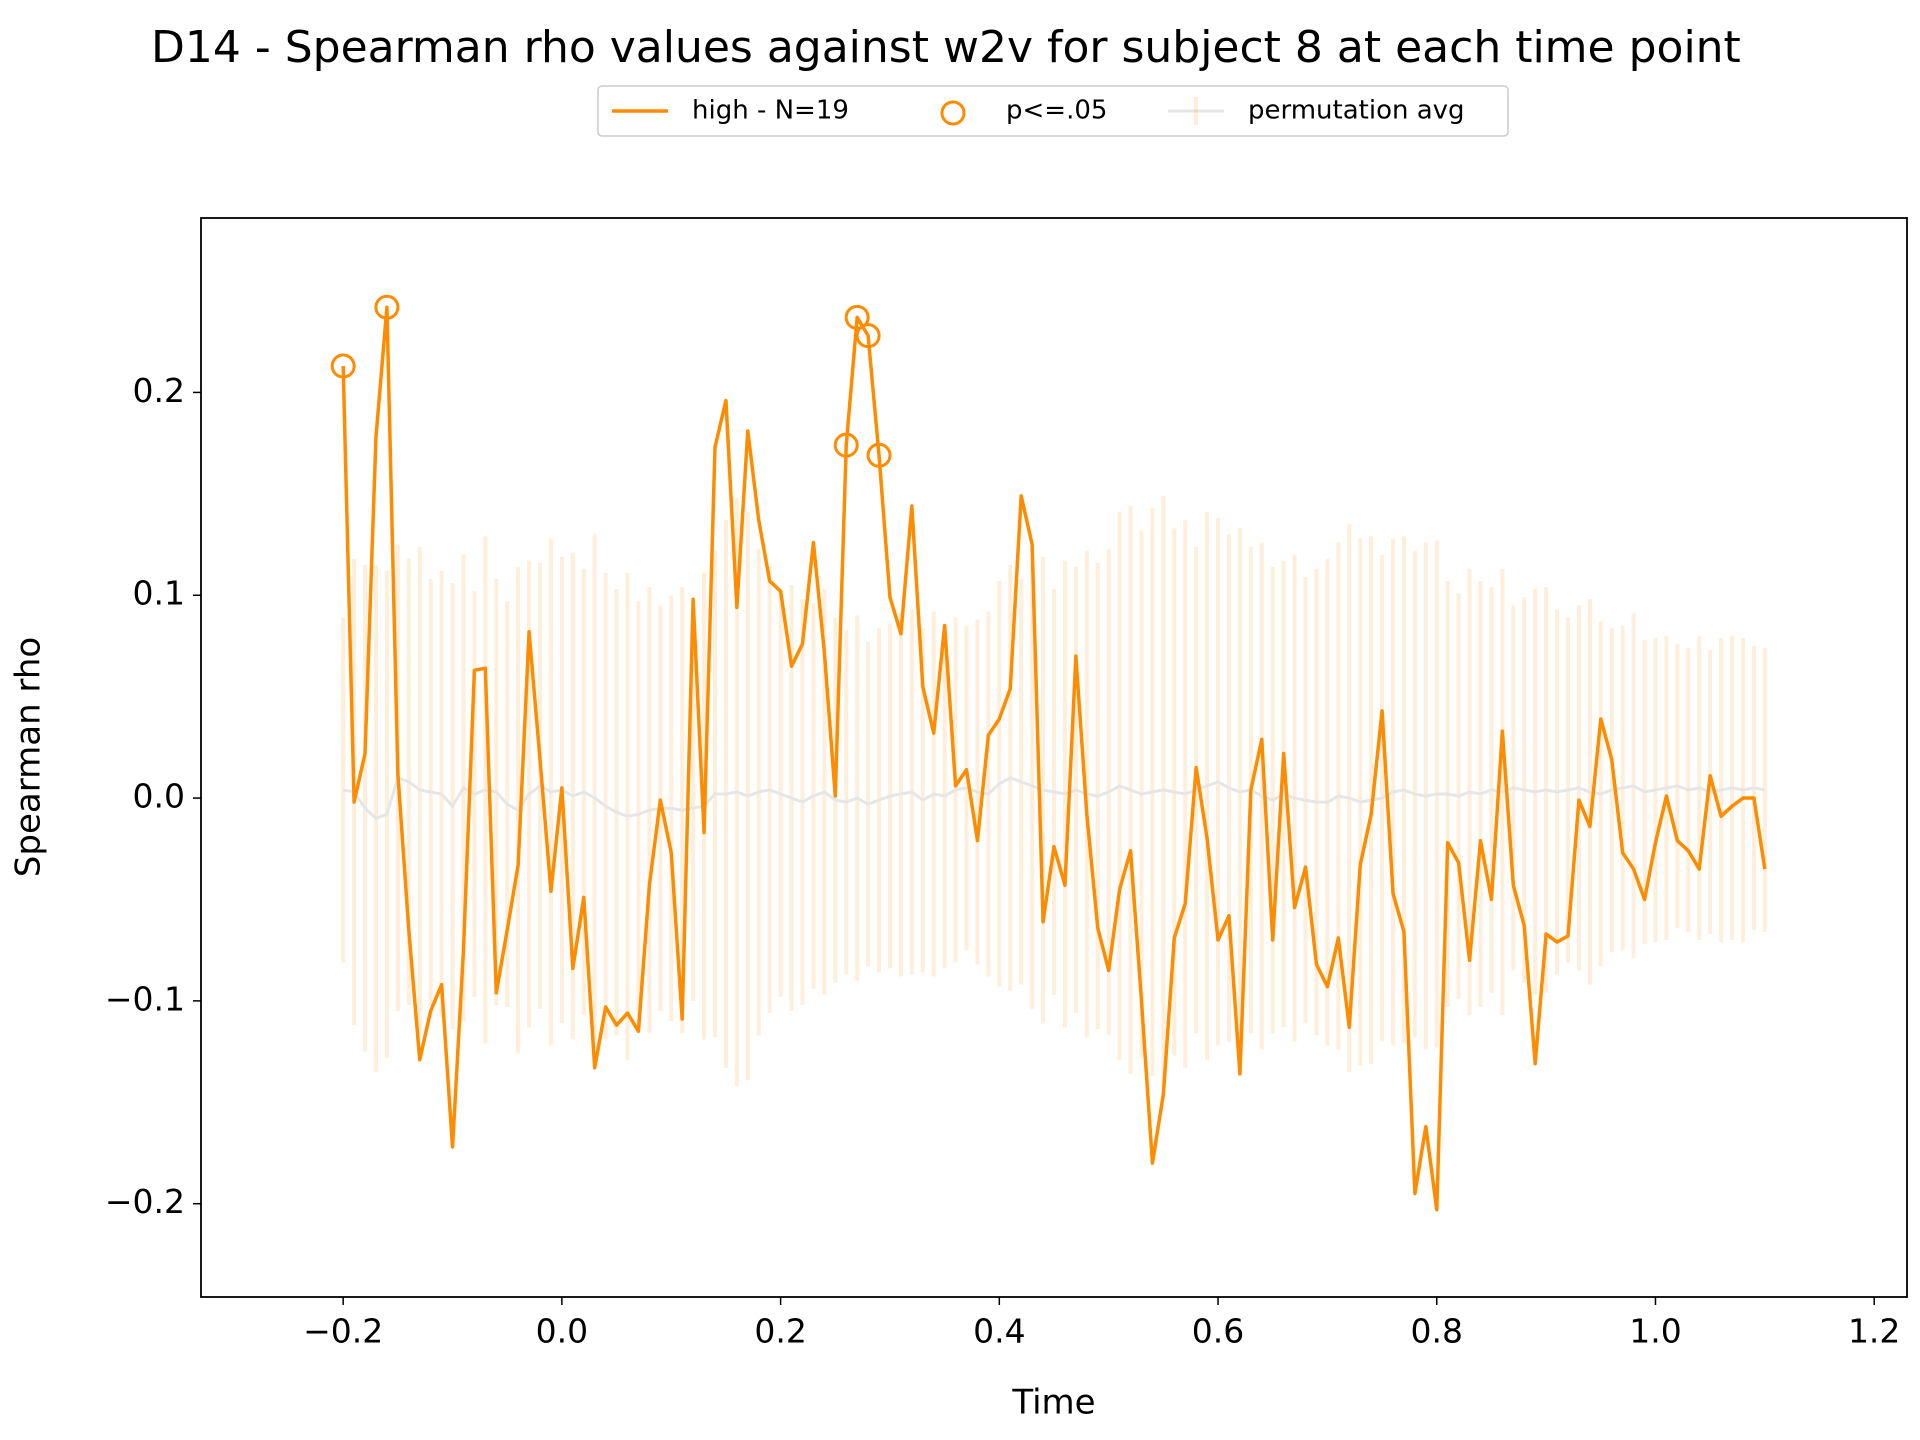 This screenshot has width=1920, height=1440. What do you see at coordinates (1056, 111) in the screenshot?
I see `legend-label: p<=.05` at bounding box center [1056, 111].